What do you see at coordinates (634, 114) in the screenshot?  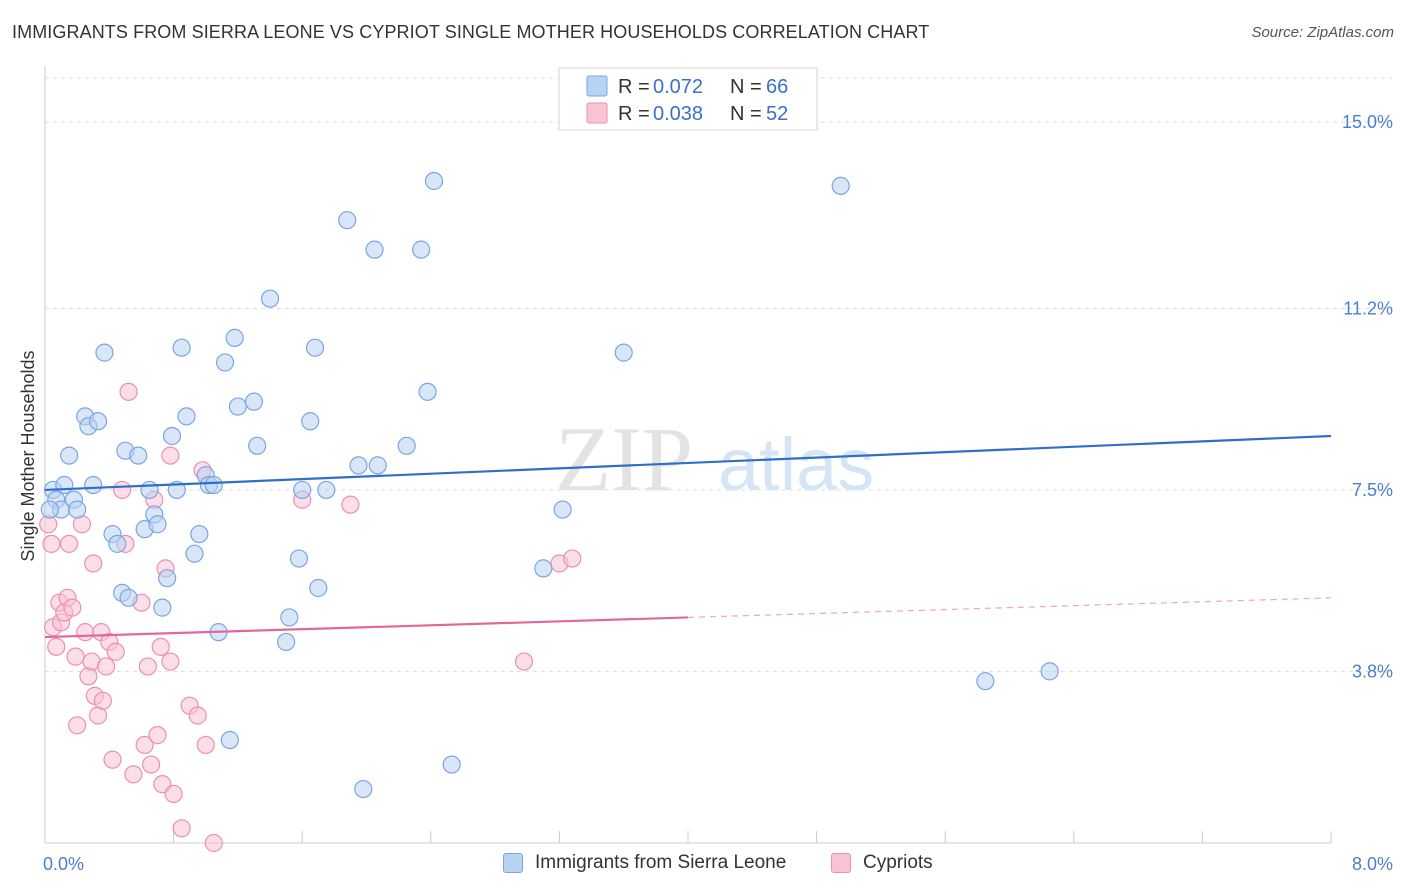 I see `legend-r-label-pink: R =` at bounding box center [634, 114].